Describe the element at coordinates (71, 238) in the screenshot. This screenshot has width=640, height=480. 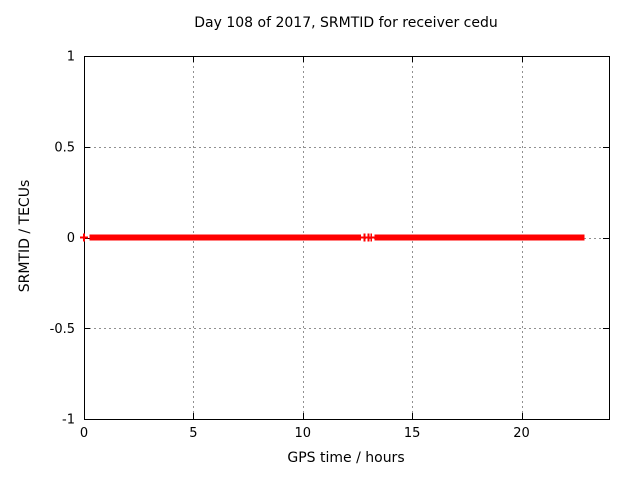
I see `y-tick-label: 0` at that location.